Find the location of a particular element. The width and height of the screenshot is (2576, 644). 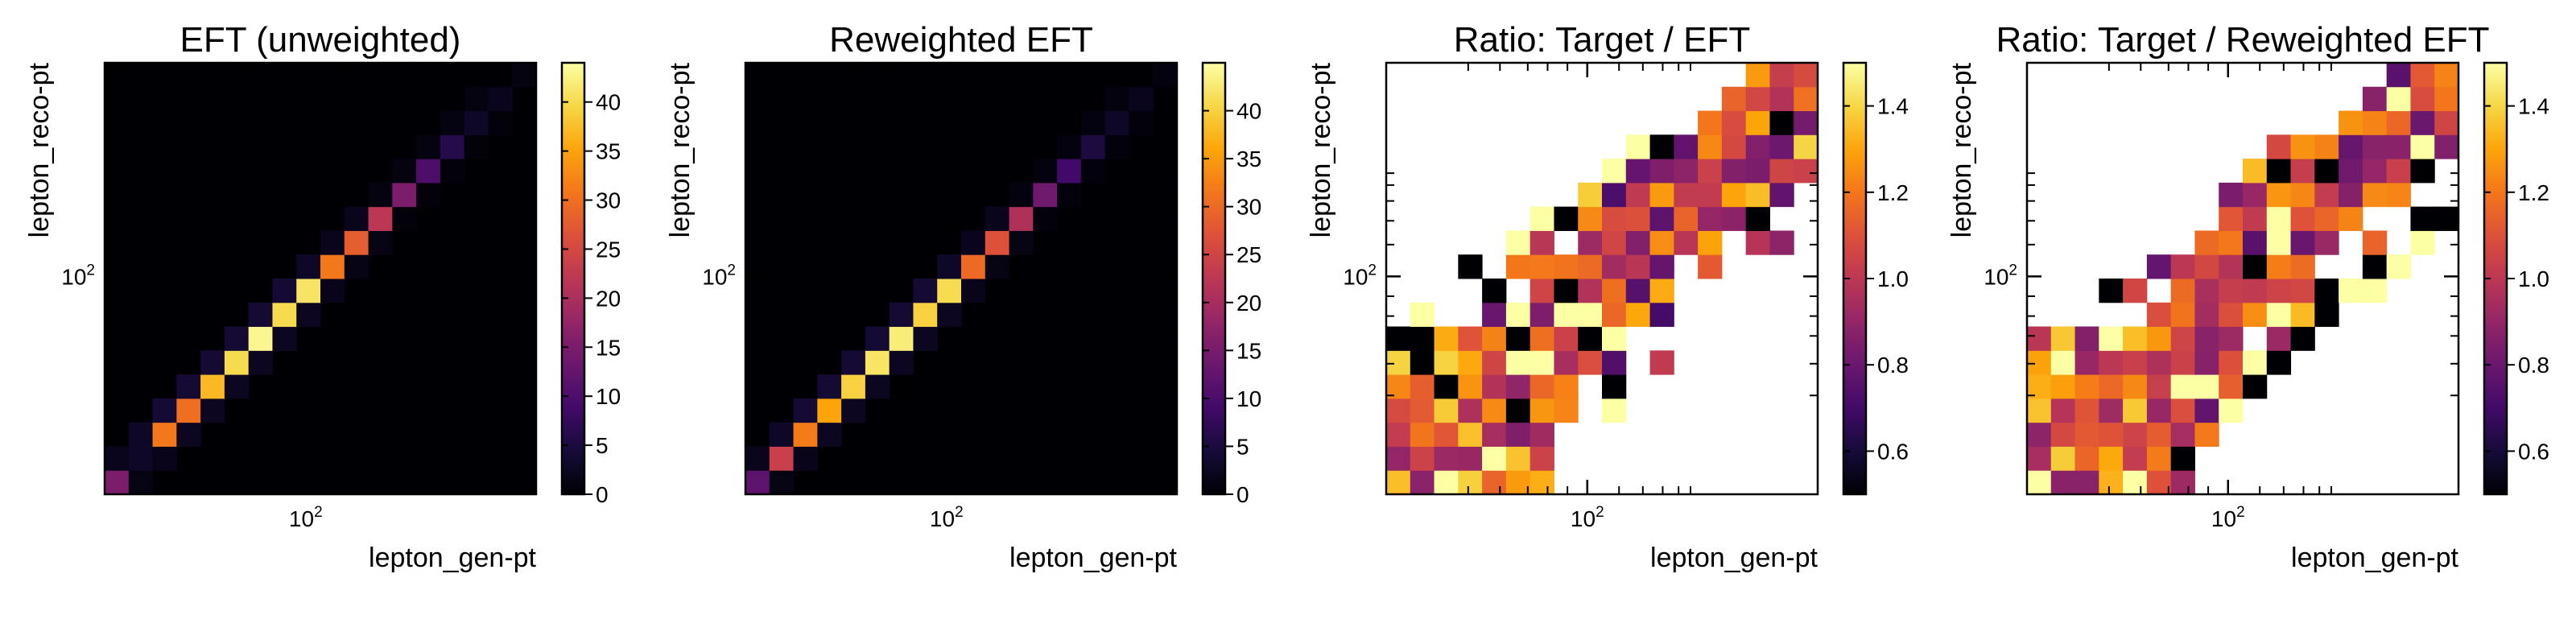

colorbar: 0.6 0.8 1.0 1.2 1.4 is located at coordinates (1875, 278).